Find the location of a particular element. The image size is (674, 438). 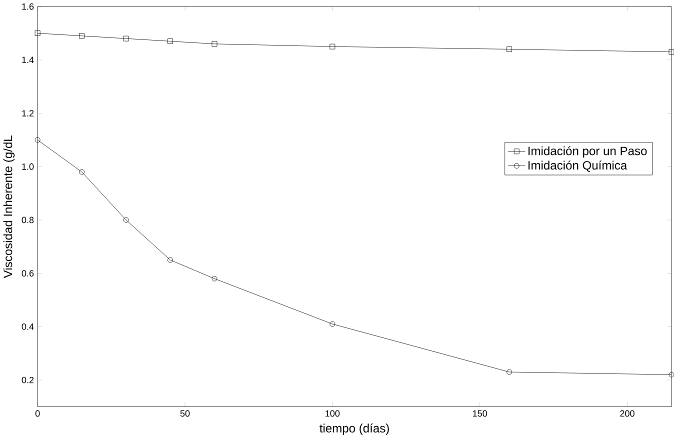

y-tick-label: 0.4 is located at coordinates (28, 326).